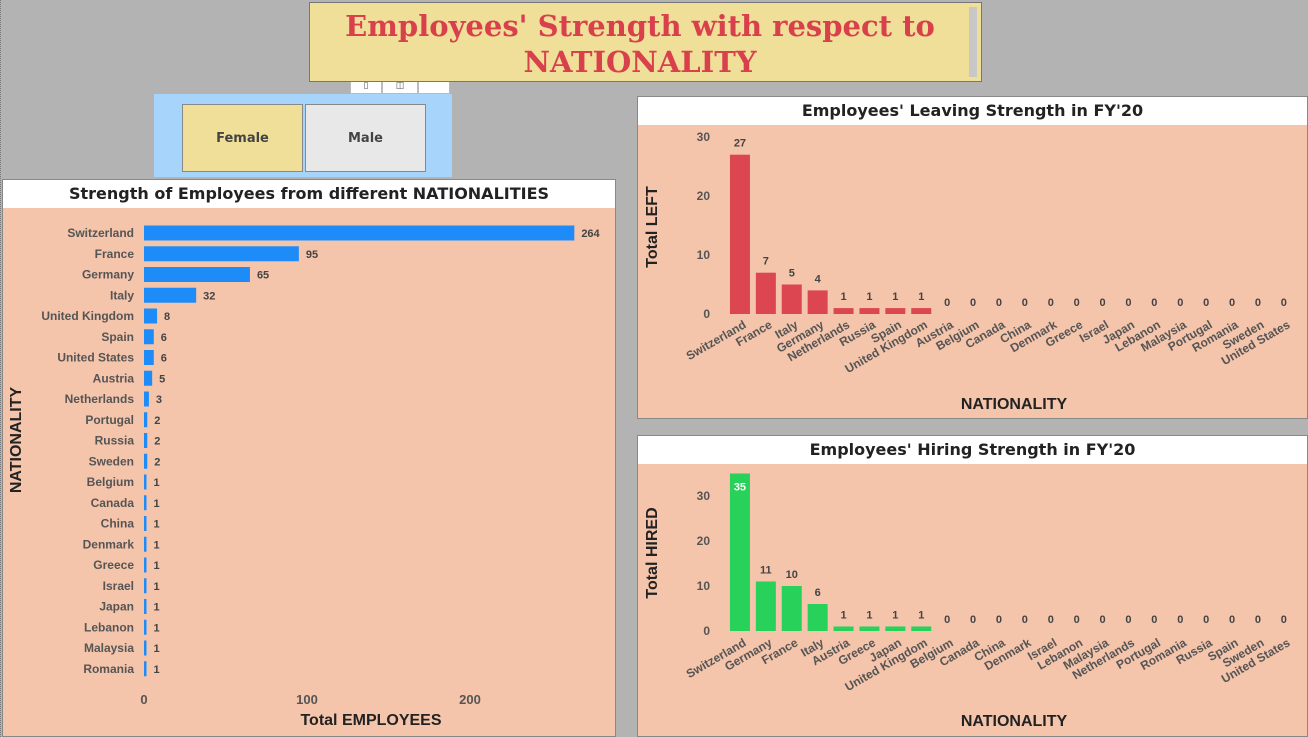  Describe the element at coordinates (87, 316) in the screenshot. I see `nationality-tick-united-kingdom: United Kingdom` at that location.